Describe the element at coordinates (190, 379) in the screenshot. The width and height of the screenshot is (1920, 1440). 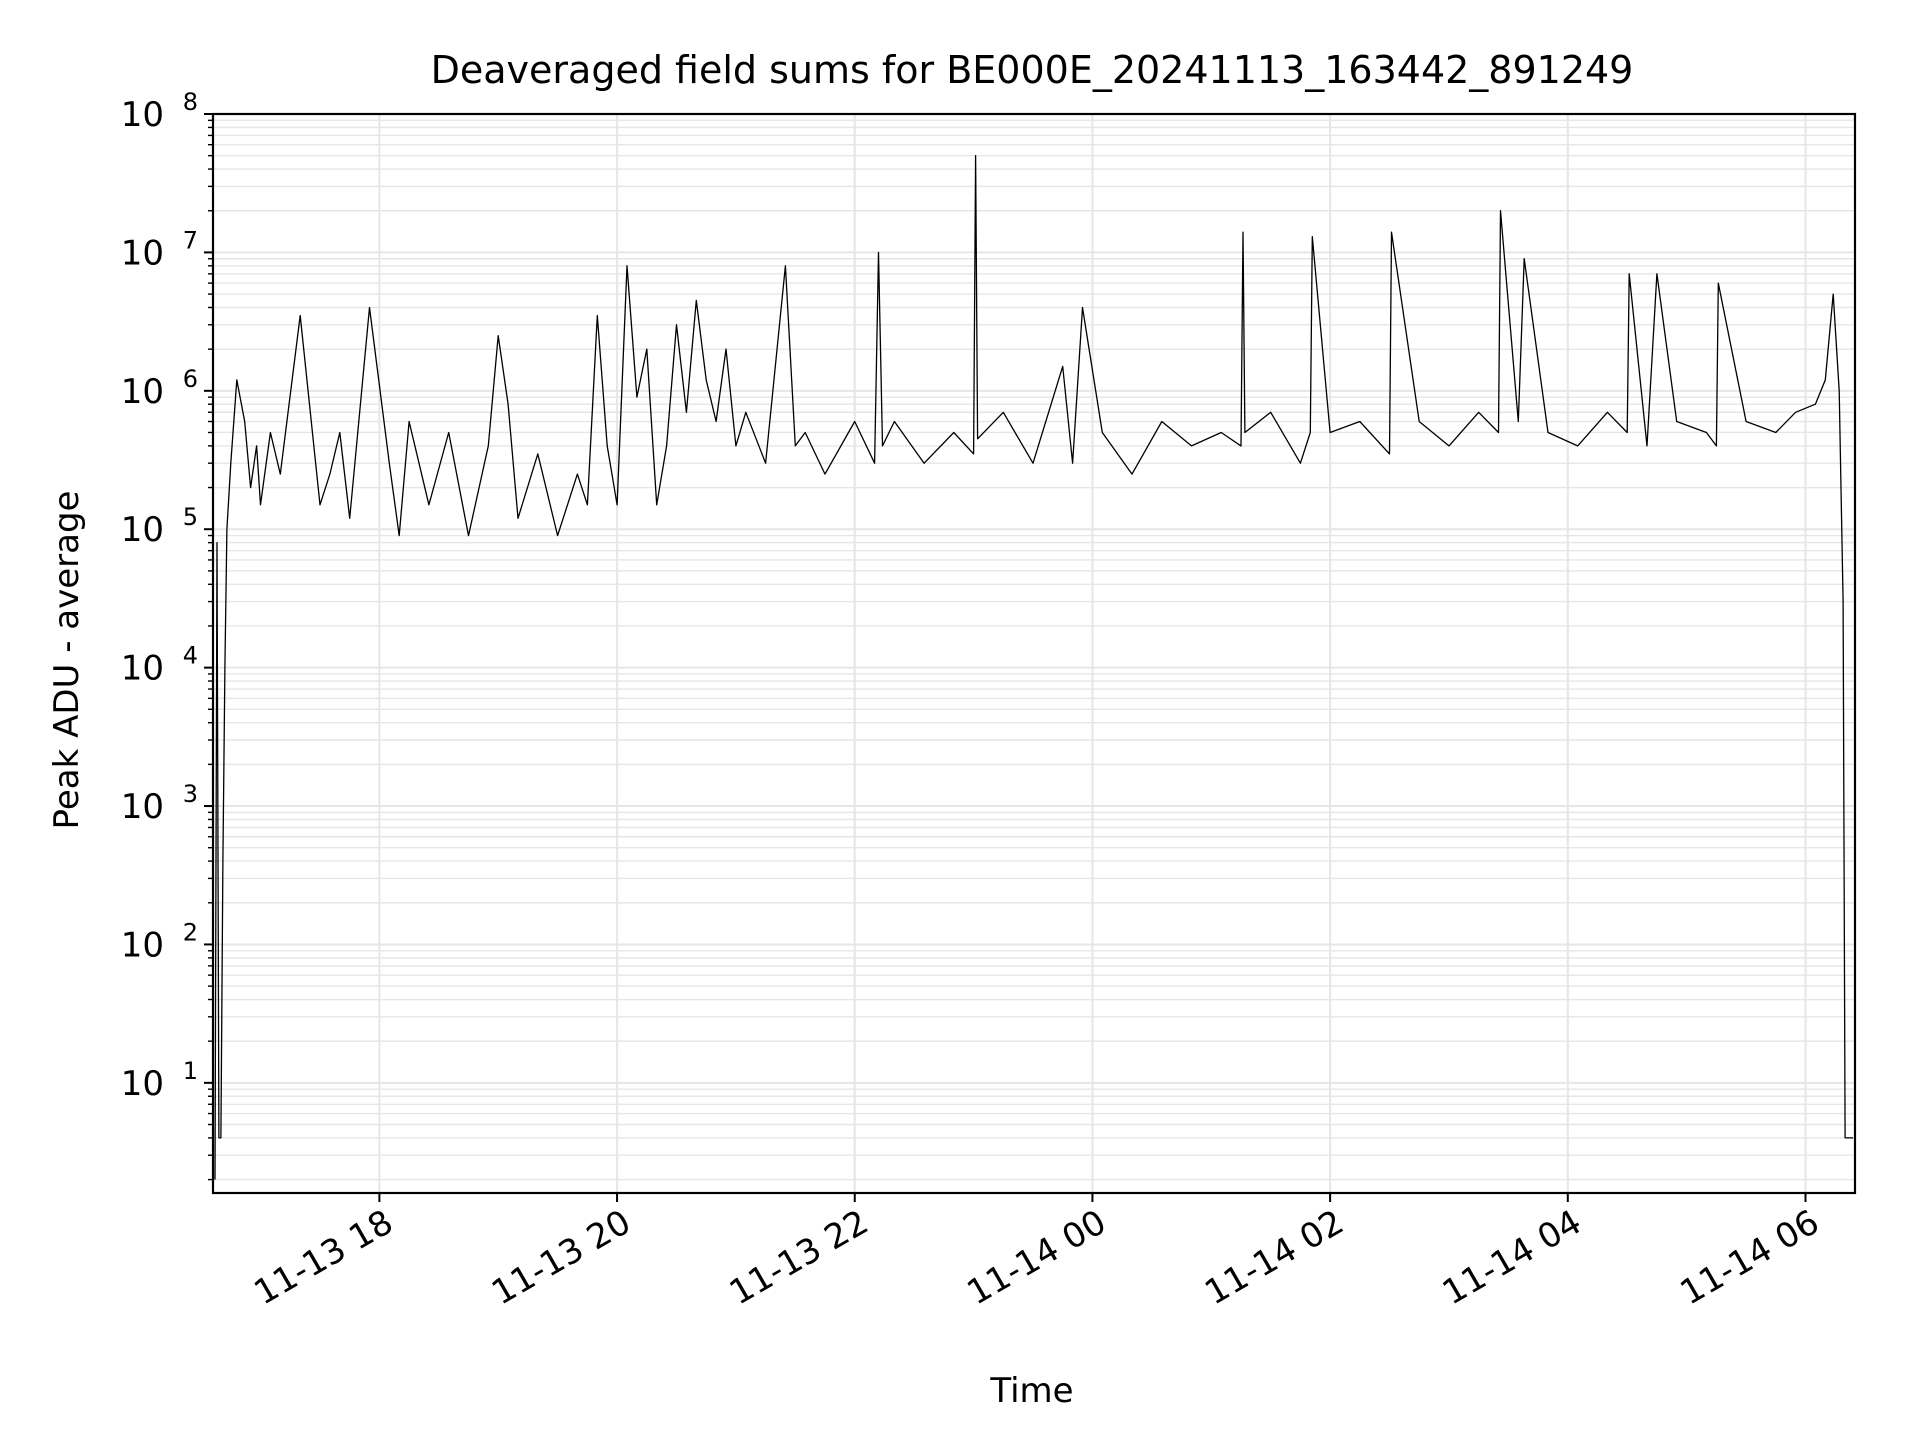
I see `y-tick-exponent: 6` at that location.